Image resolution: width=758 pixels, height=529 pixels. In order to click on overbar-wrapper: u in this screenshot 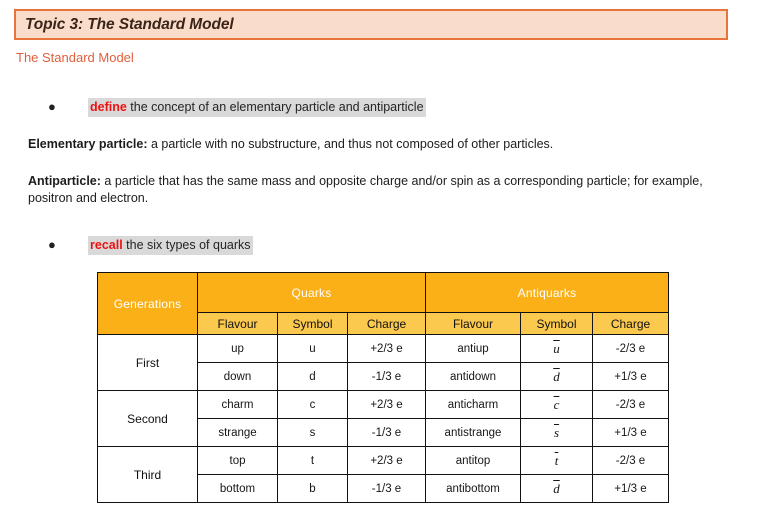, I will do `click(556, 348)`.